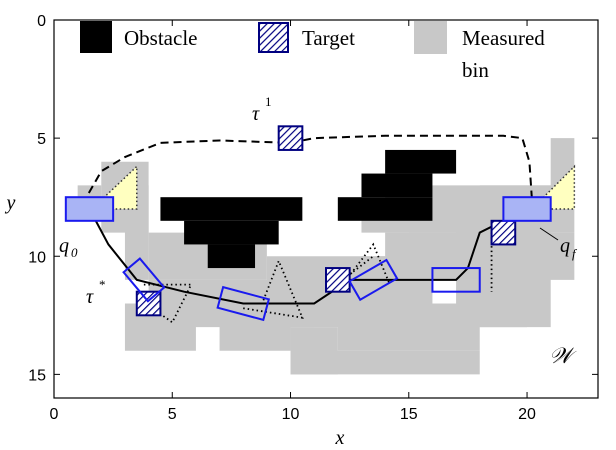 The image size is (616, 450). I want to click on y-tick-label: 10, so click(37, 257).